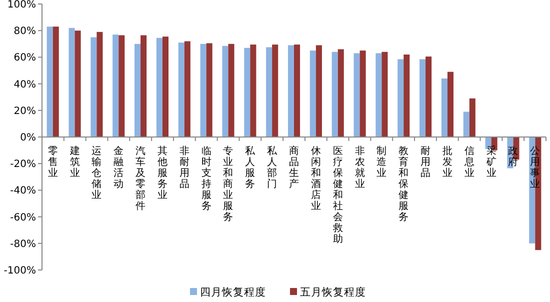 The width and height of the screenshot is (550, 302). I want to click on x-tick-label: 信息业, so click(468, 162).